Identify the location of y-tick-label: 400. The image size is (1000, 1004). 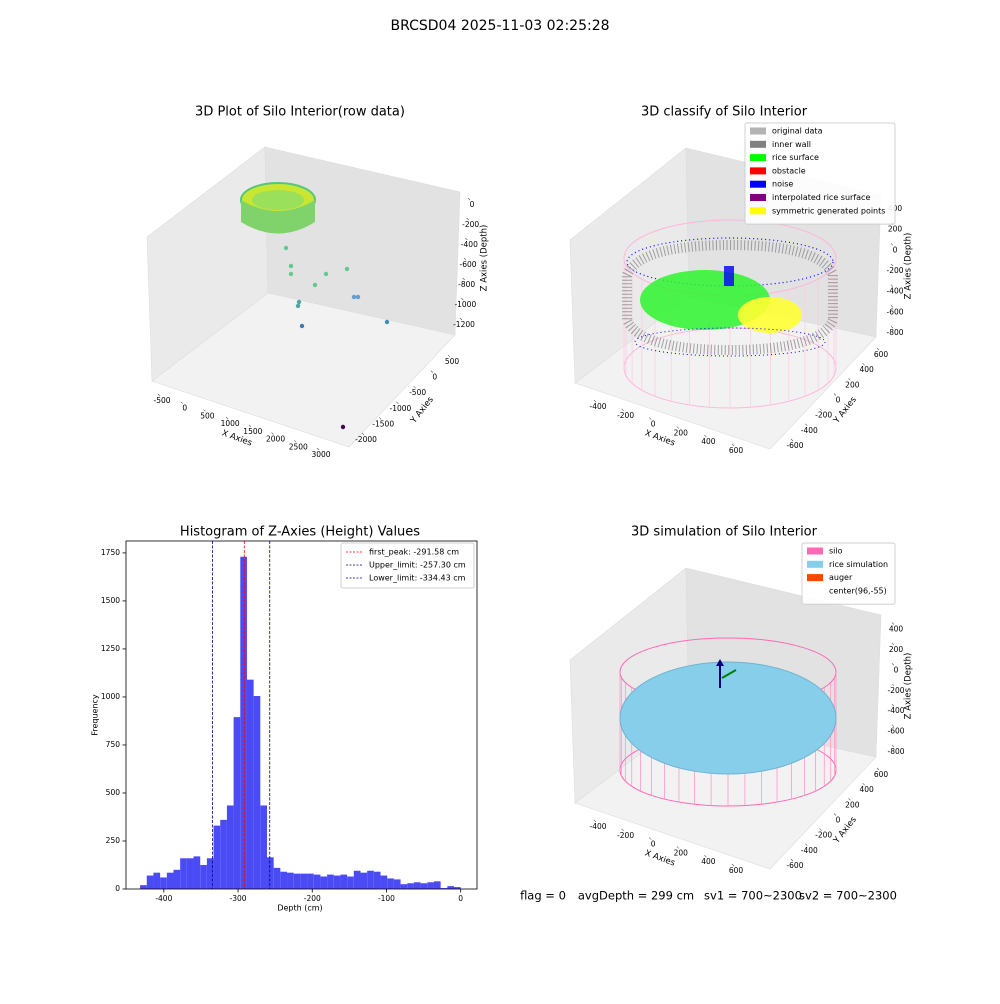
(867, 369).